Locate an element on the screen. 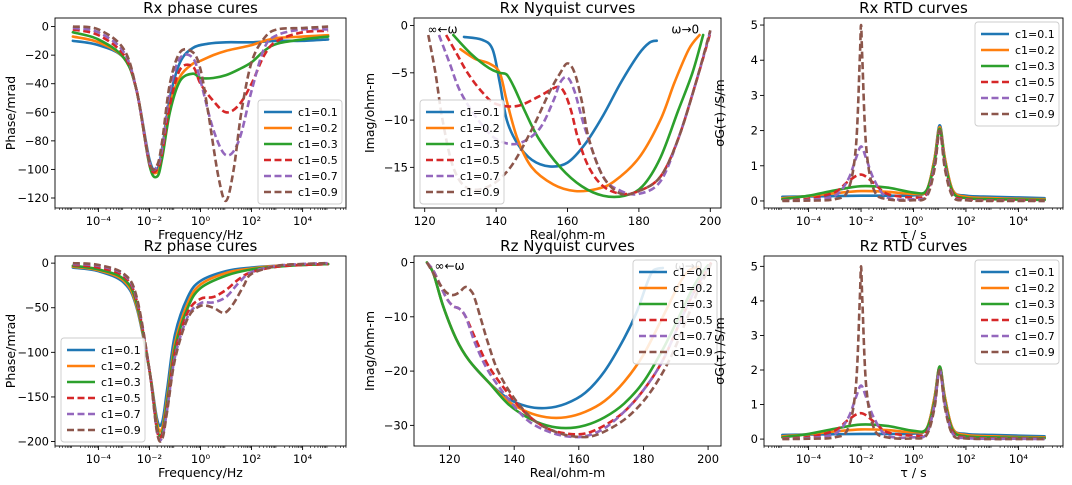 This screenshot has height=485, width=1072. rz-rtd-xlabel: τ / s is located at coordinates (913, 472).